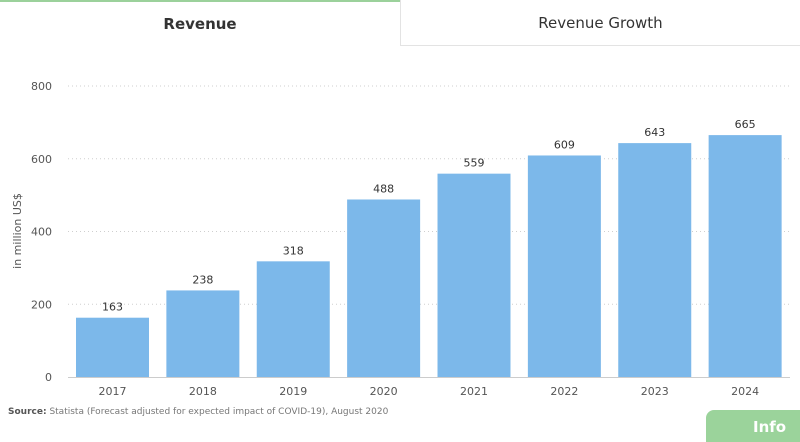 The height and width of the screenshot is (442, 800). I want to click on x-tick-label-2024: 2024, so click(745, 391).